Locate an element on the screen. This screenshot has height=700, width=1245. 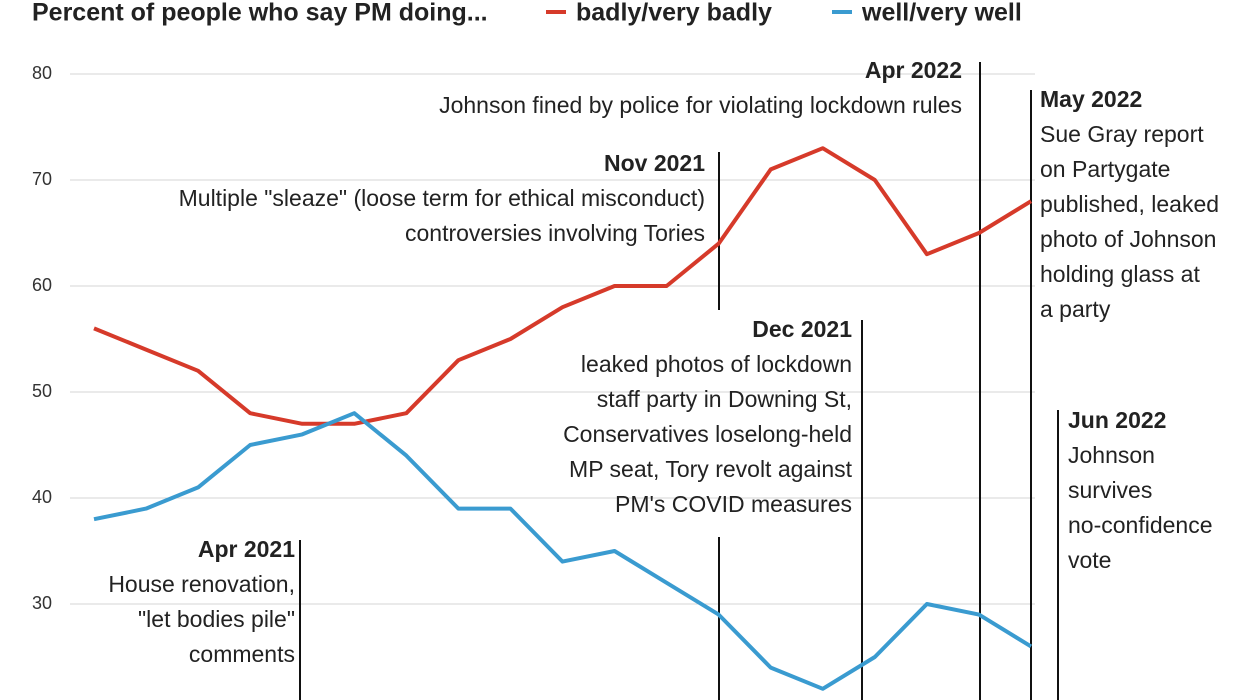
annotation-text: Johnson is located at coordinates (1111, 455).